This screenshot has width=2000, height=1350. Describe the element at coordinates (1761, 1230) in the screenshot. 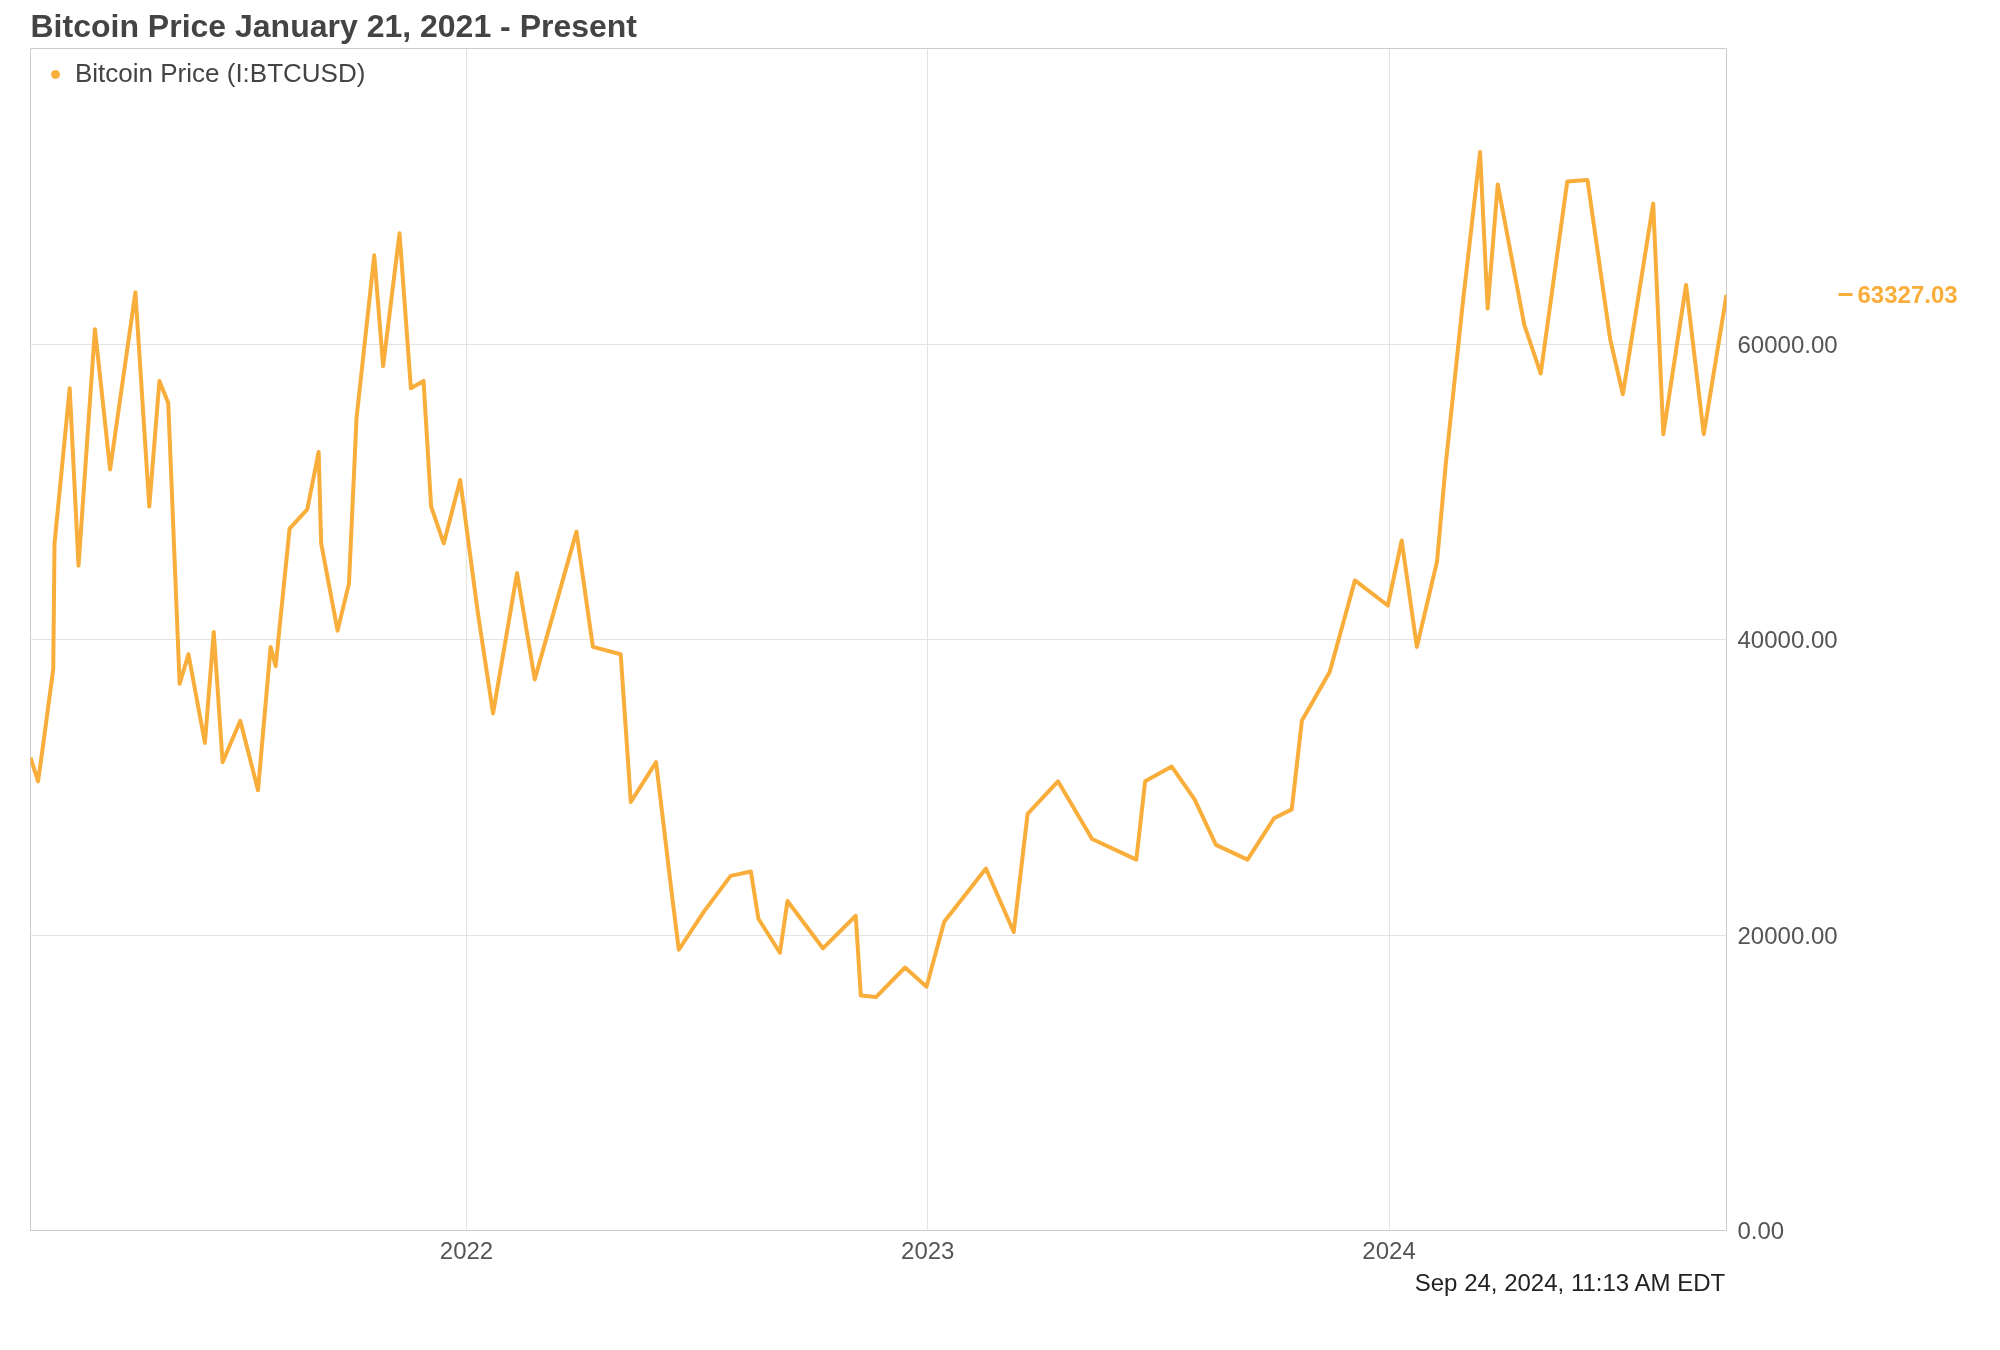

I see `y-tick-label: 0.00` at that location.